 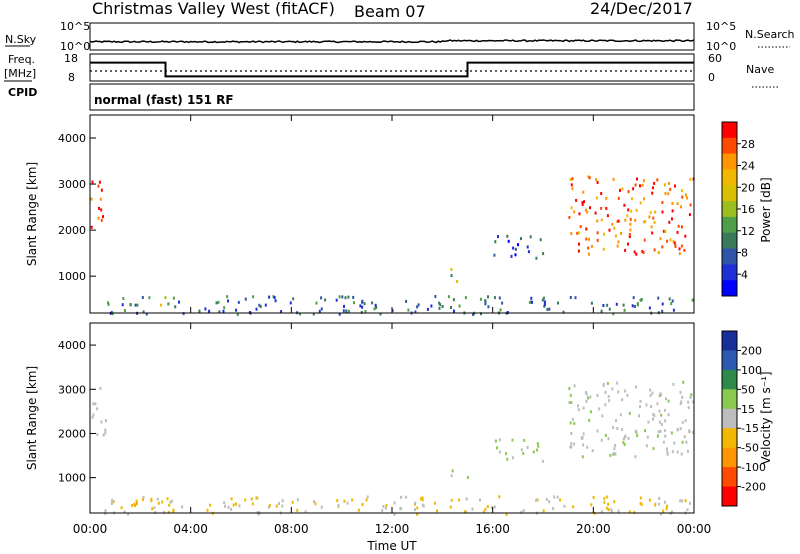 What do you see at coordinates (72, 389) in the screenshot?
I see `y-tick-label: 3000` at bounding box center [72, 389].